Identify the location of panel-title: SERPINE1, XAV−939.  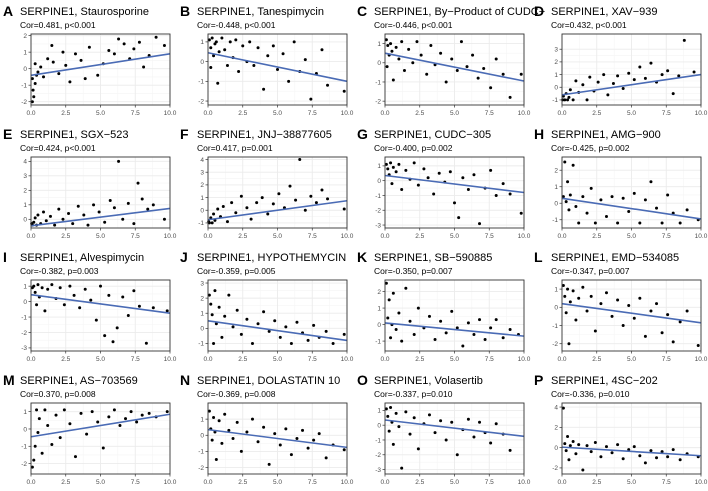
(604, 12).